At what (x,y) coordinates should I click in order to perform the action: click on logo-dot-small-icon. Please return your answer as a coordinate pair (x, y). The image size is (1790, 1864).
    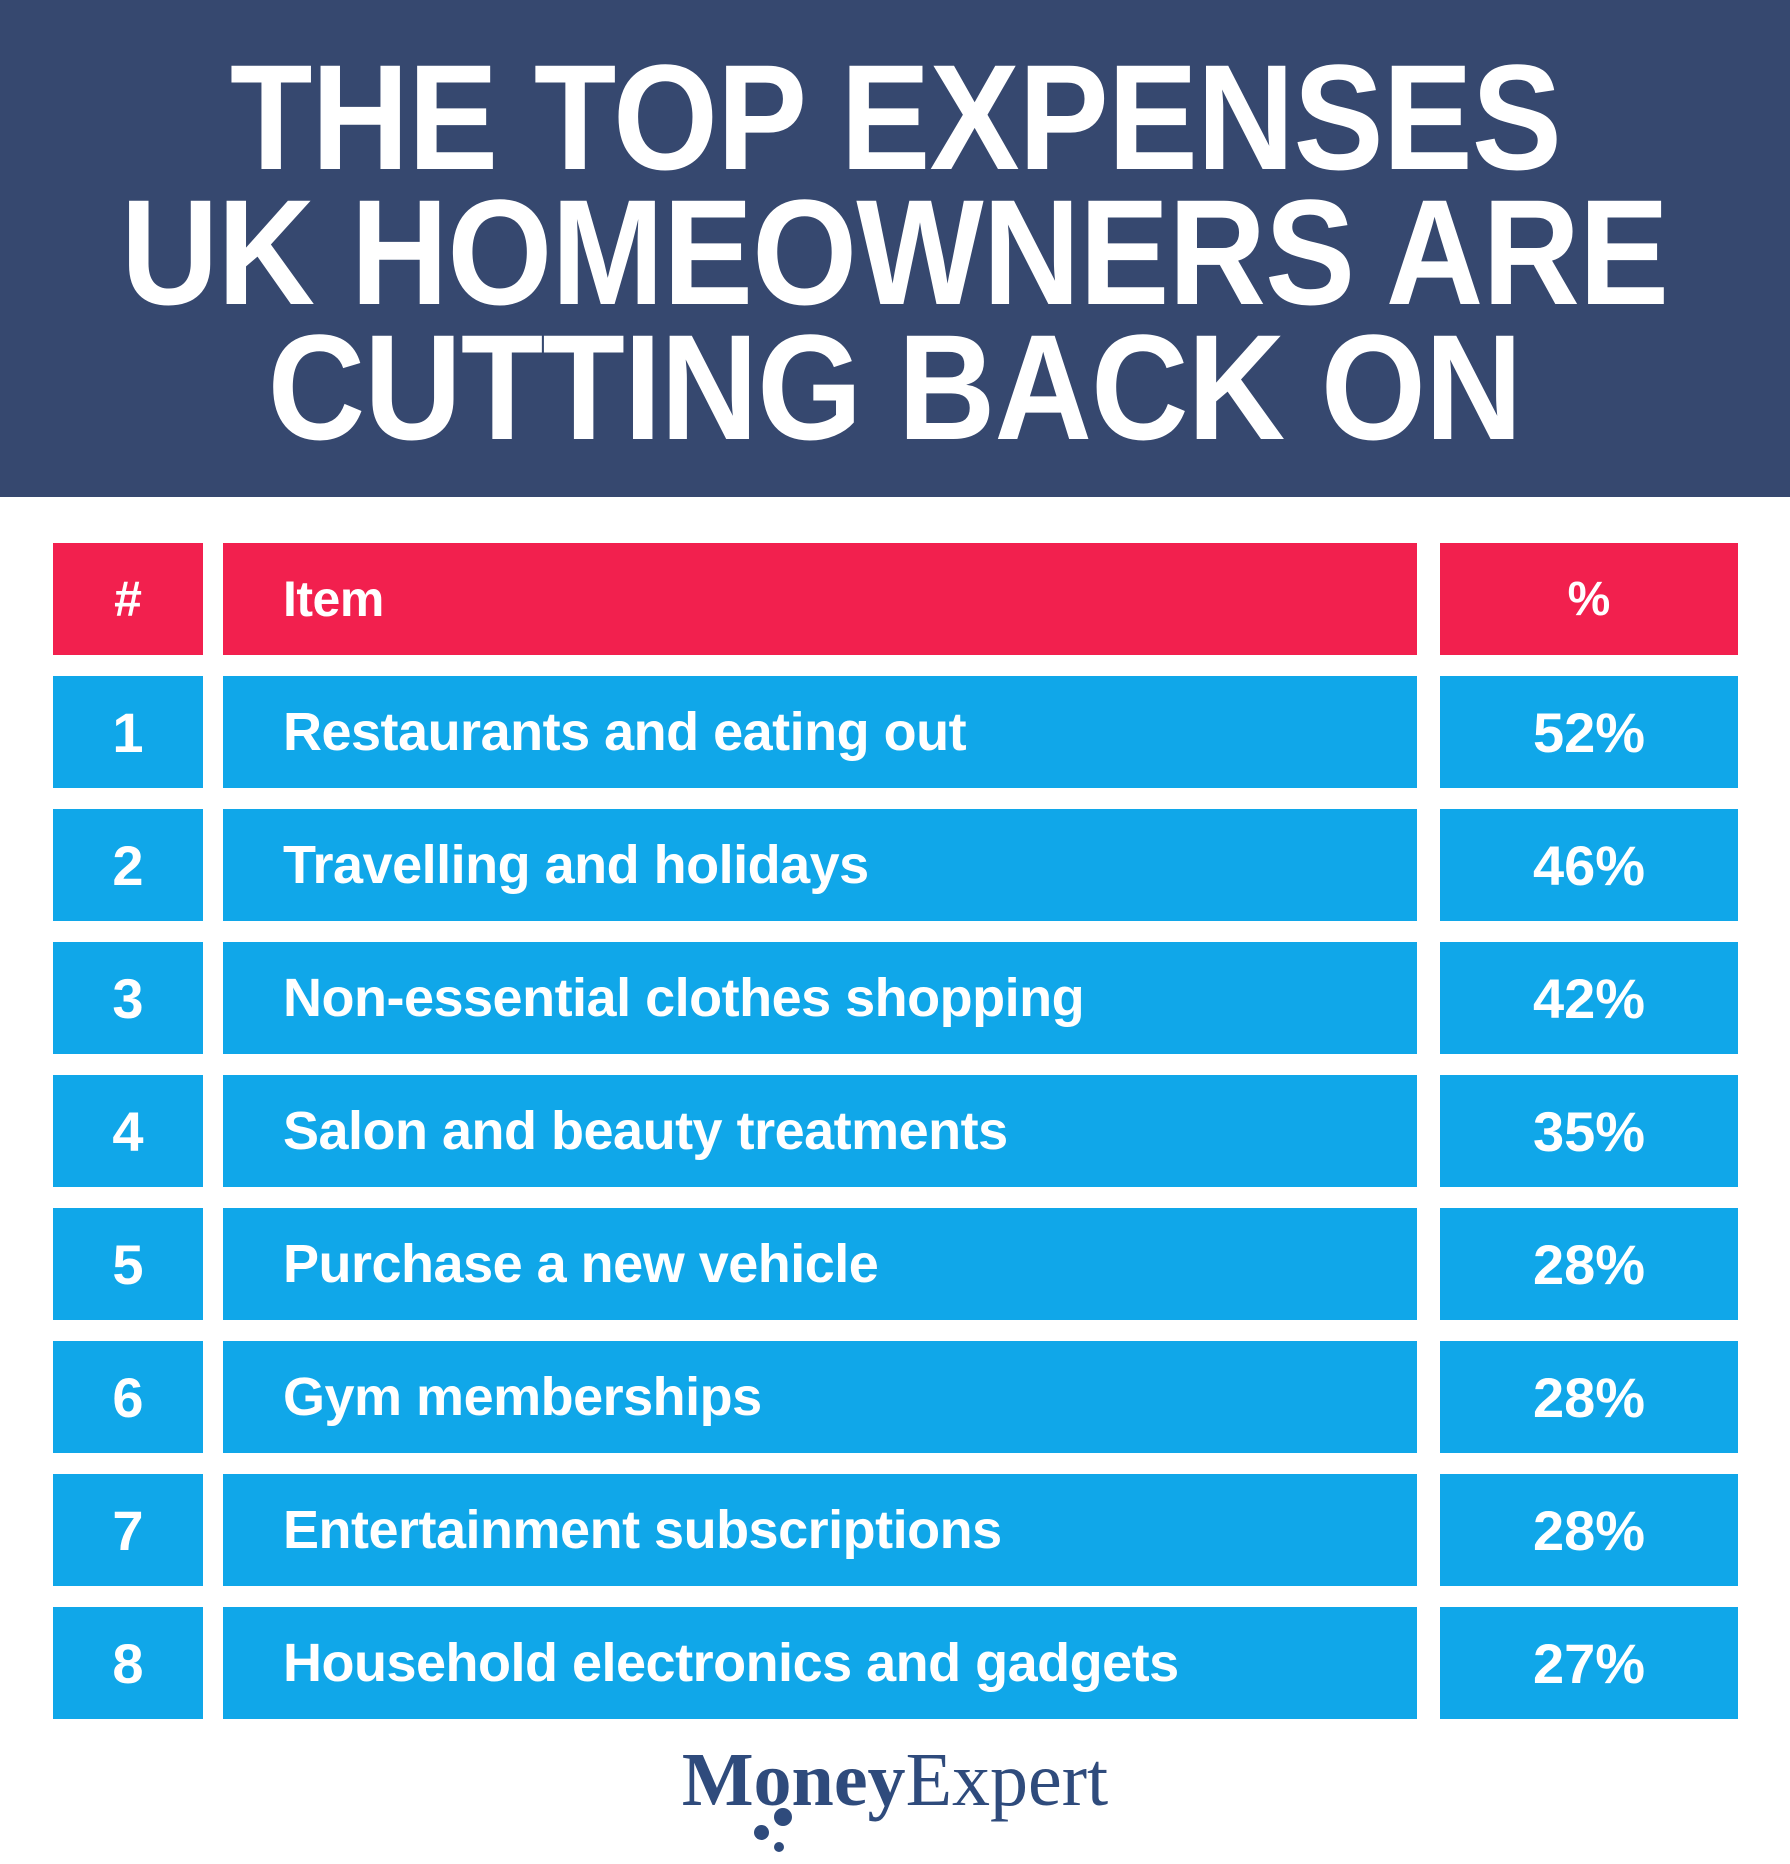
    Looking at the image, I should click on (778, 1847).